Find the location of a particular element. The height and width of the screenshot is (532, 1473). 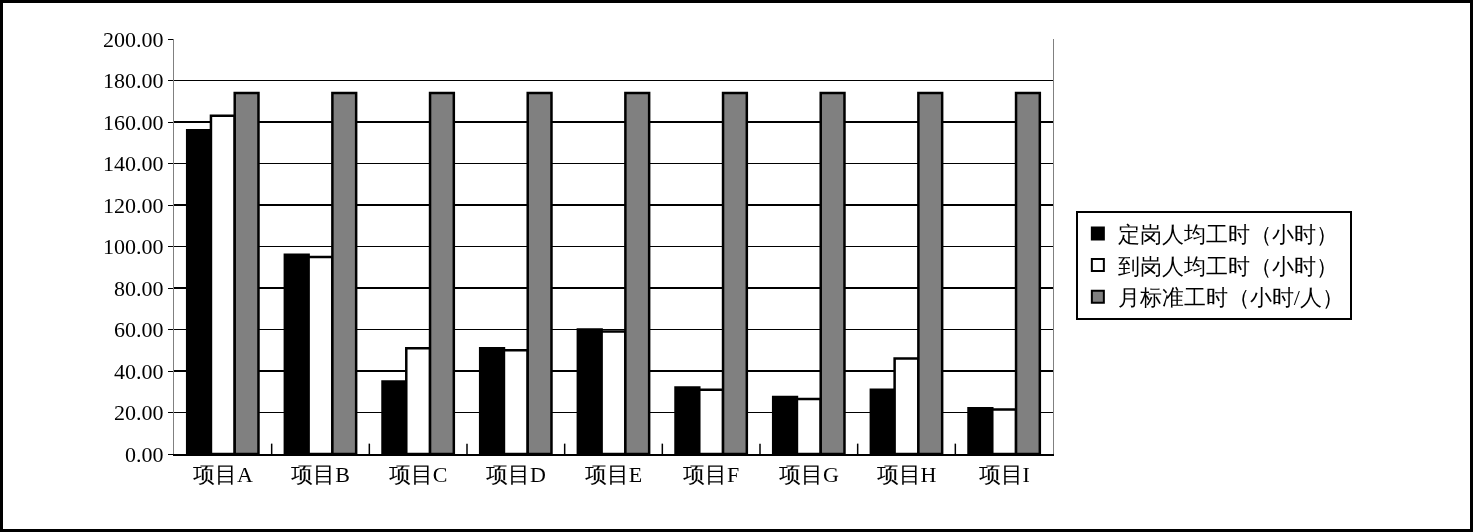

y-tick-label: 180.00 is located at coordinates (133, 81).